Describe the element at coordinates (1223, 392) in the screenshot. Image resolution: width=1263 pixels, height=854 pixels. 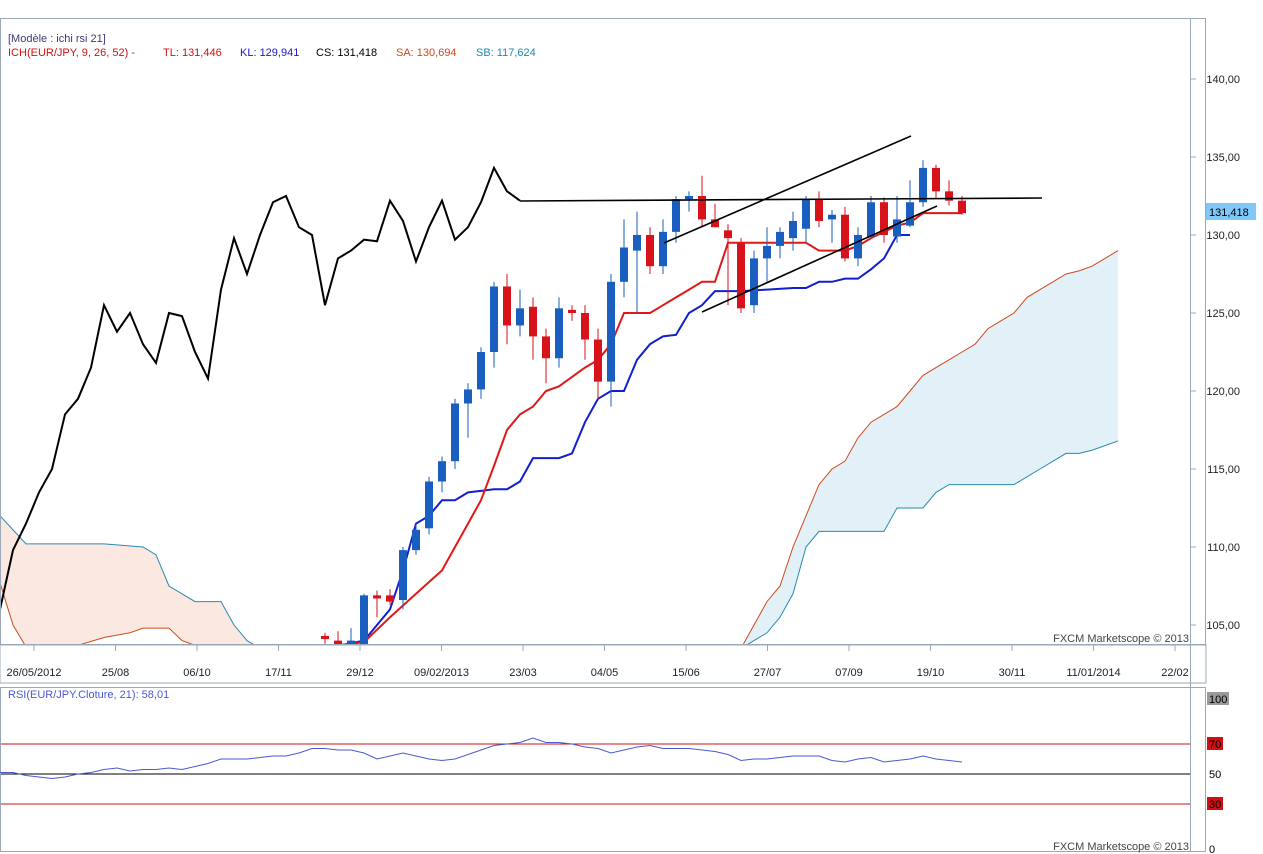
I see `y-tick-label: 120,00` at that location.